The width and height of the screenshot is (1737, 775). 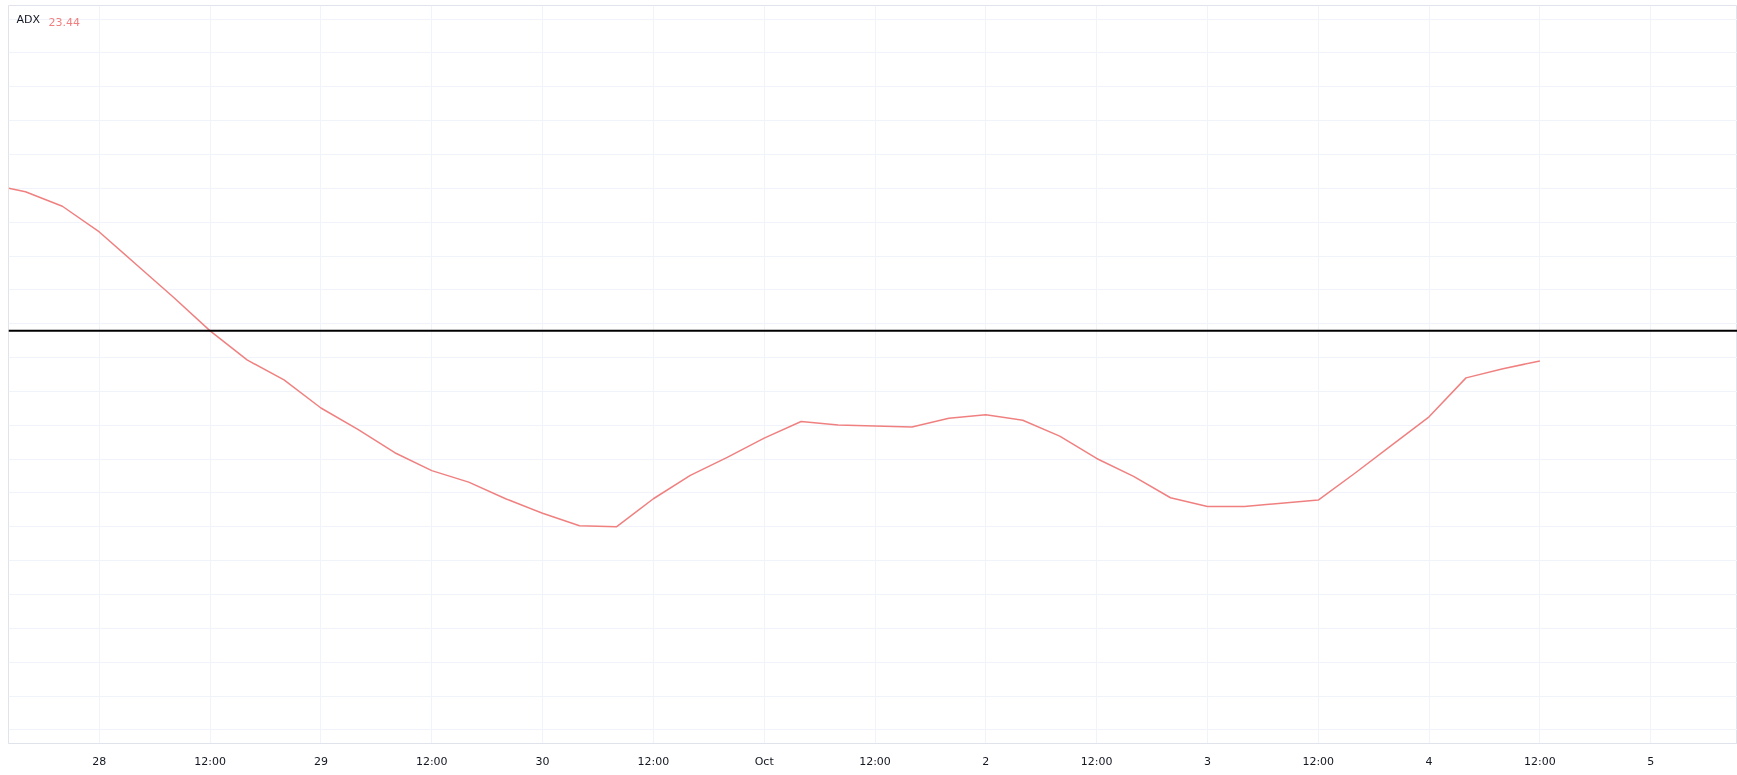 I want to click on x-tick-label: 5, so click(x=1651, y=761).